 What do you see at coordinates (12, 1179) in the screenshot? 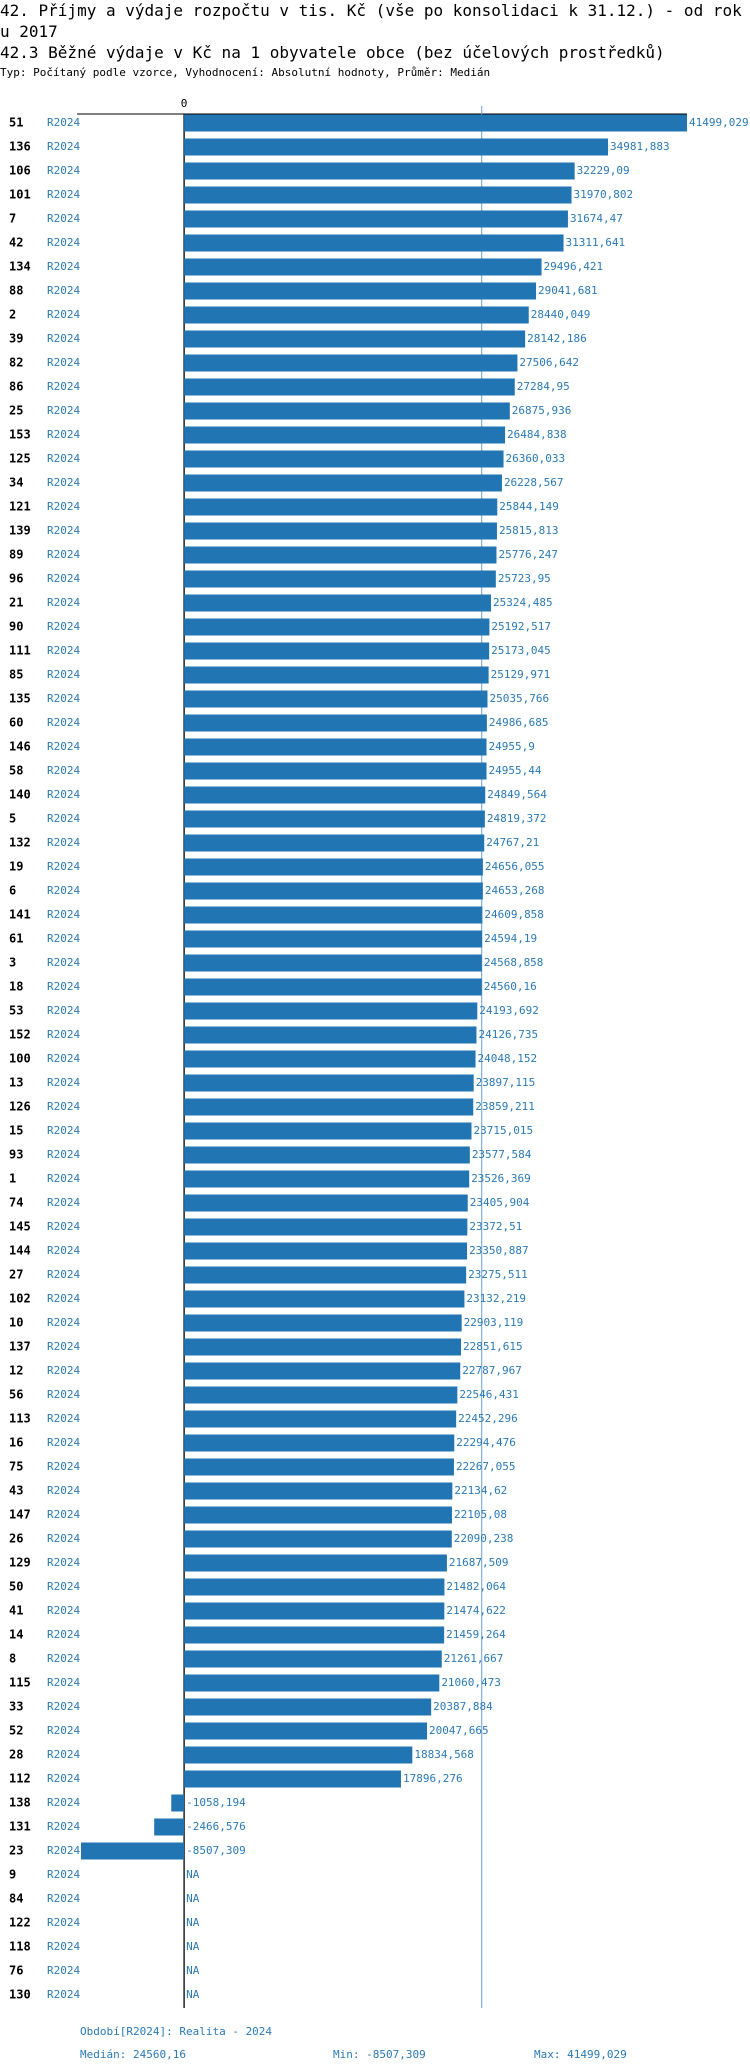
I see `row-id: 1` at bounding box center [12, 1179].